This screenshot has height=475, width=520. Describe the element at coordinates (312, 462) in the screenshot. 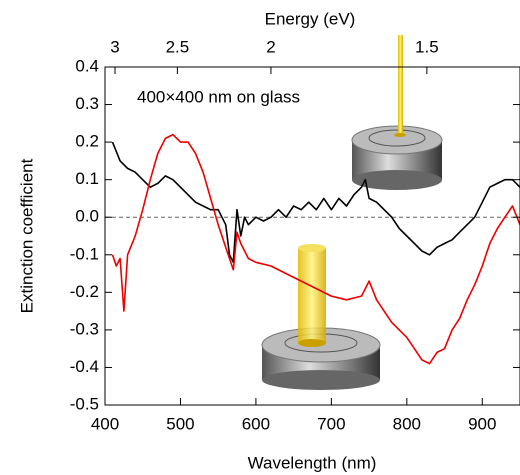

I see `x-axis-label: Wavelength (nm)` at that location.